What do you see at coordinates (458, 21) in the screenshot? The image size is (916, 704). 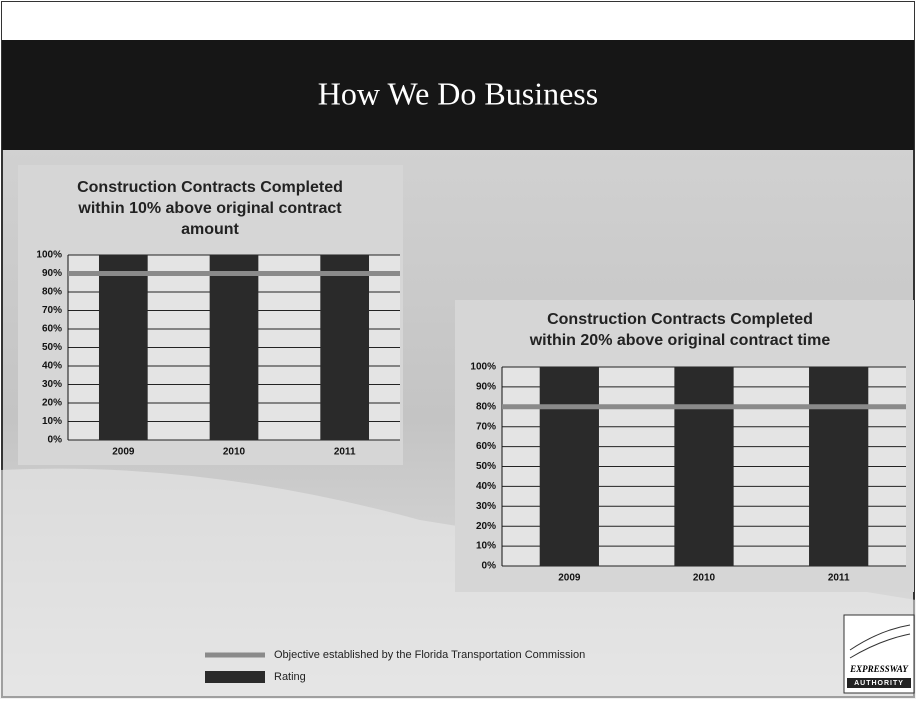 I see `top-strip` at bounding box center [458, 21].